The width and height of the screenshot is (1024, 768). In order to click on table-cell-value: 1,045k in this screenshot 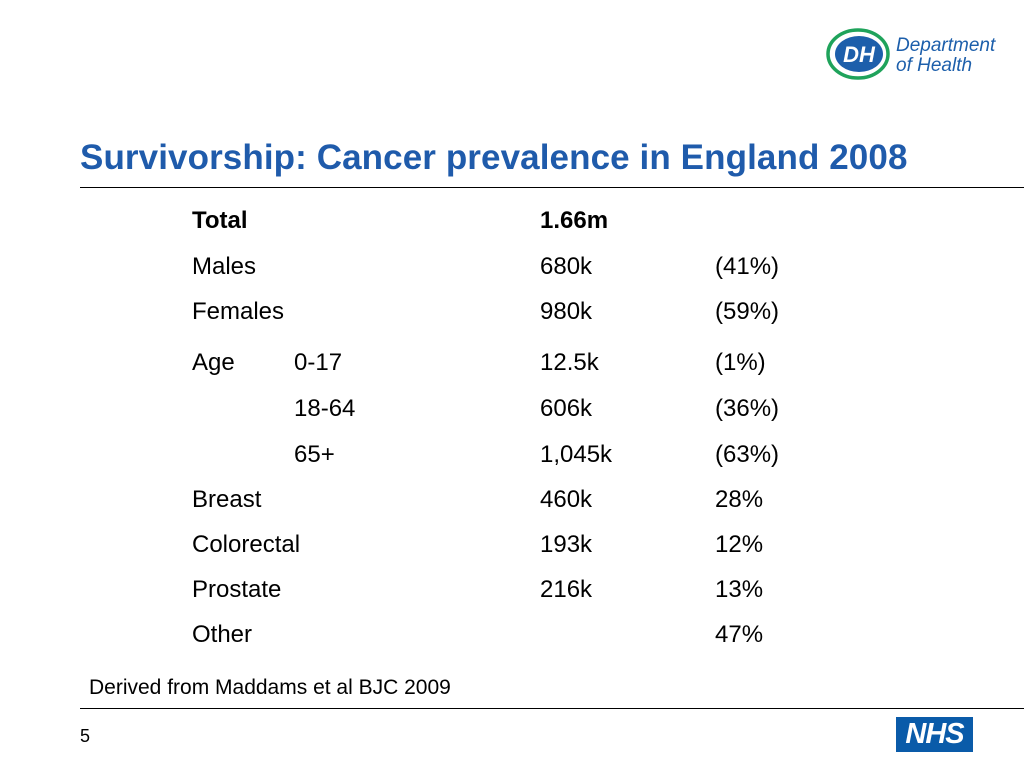, I will do `click(576, 454)`.